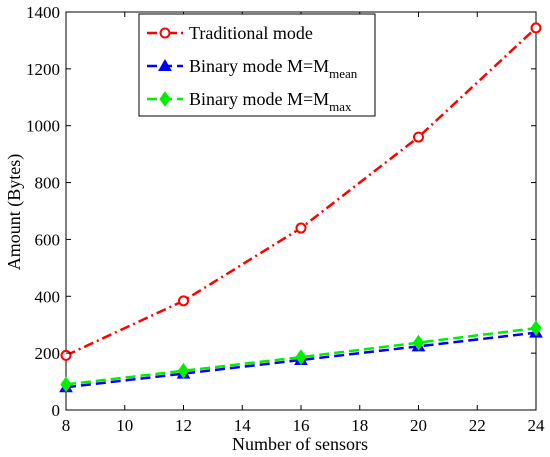 This screenshot has width=550, height=457. What do you see at coordinates (43, 126) in the screenshot?
I see `y-tick-label: 1000` at bounding box center [43, 126].